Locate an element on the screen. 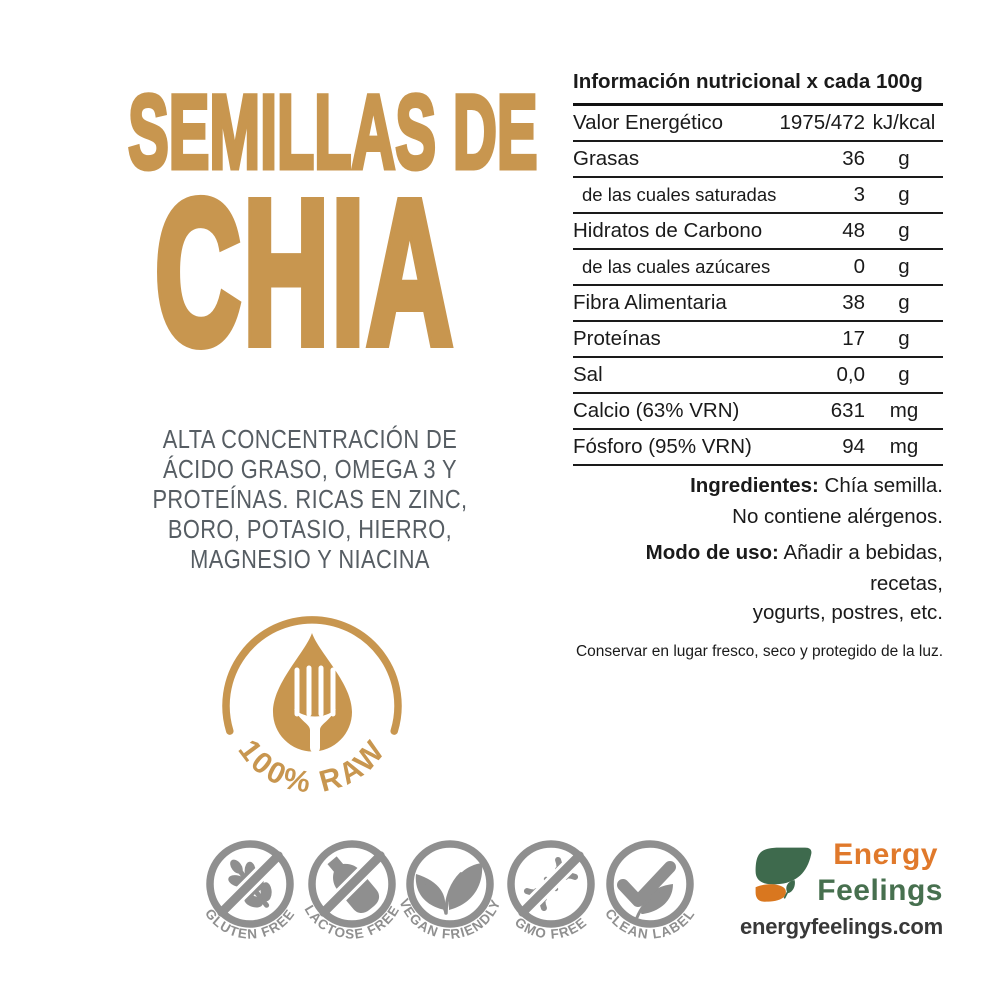 This screenshot has height=1000, width=1000. row-value: 38 is located at coordinates (853, 302).